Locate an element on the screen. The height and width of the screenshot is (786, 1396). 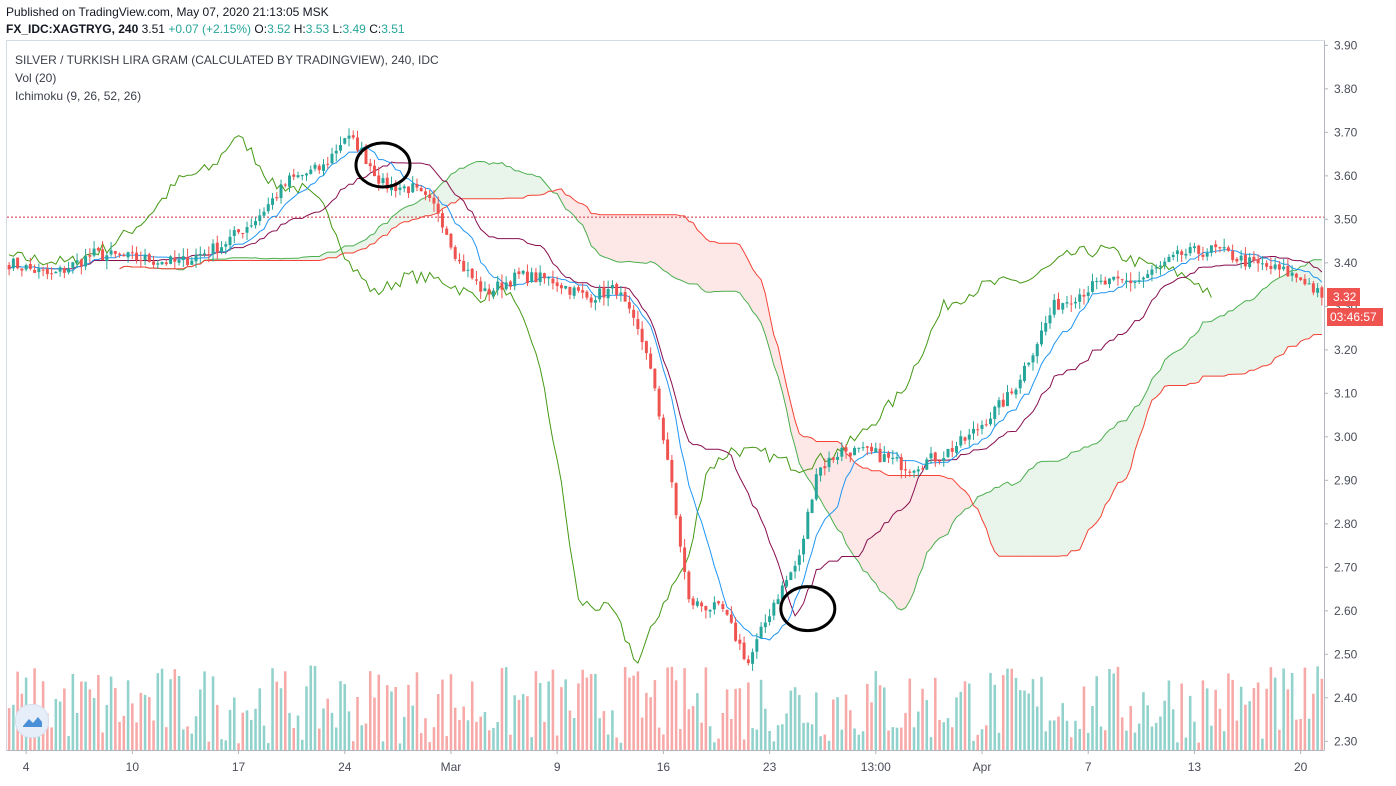
time-tick-label: 24 is located at coordinates (345, 767).